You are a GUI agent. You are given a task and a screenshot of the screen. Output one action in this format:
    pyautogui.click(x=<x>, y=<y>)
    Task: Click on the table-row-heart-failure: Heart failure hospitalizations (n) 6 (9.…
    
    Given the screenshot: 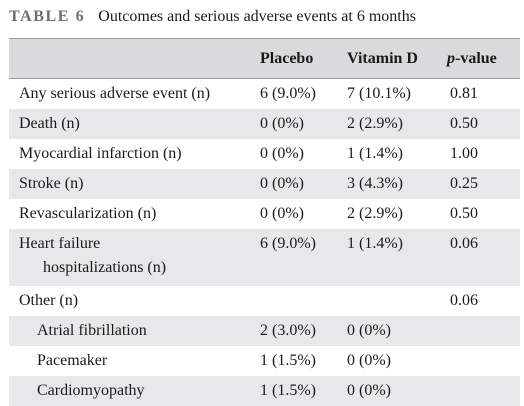 What is the action you would take?
    pyautogui.click(x=264, y=257)
    